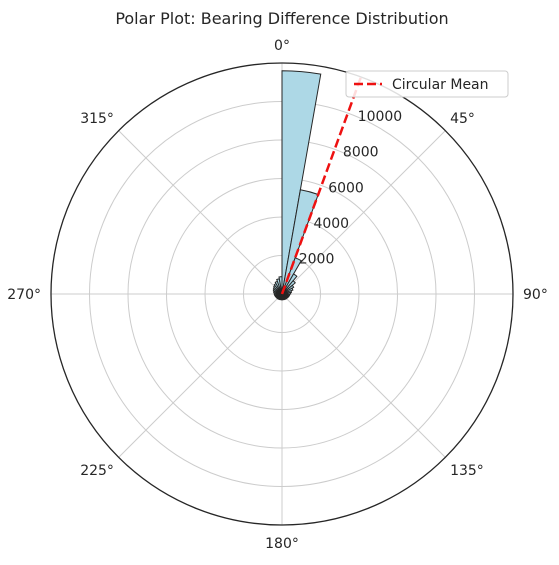  Describe the element at coordinates (467, 471) in the screenshot. I see `angle-tick-label: 135°` at that location.